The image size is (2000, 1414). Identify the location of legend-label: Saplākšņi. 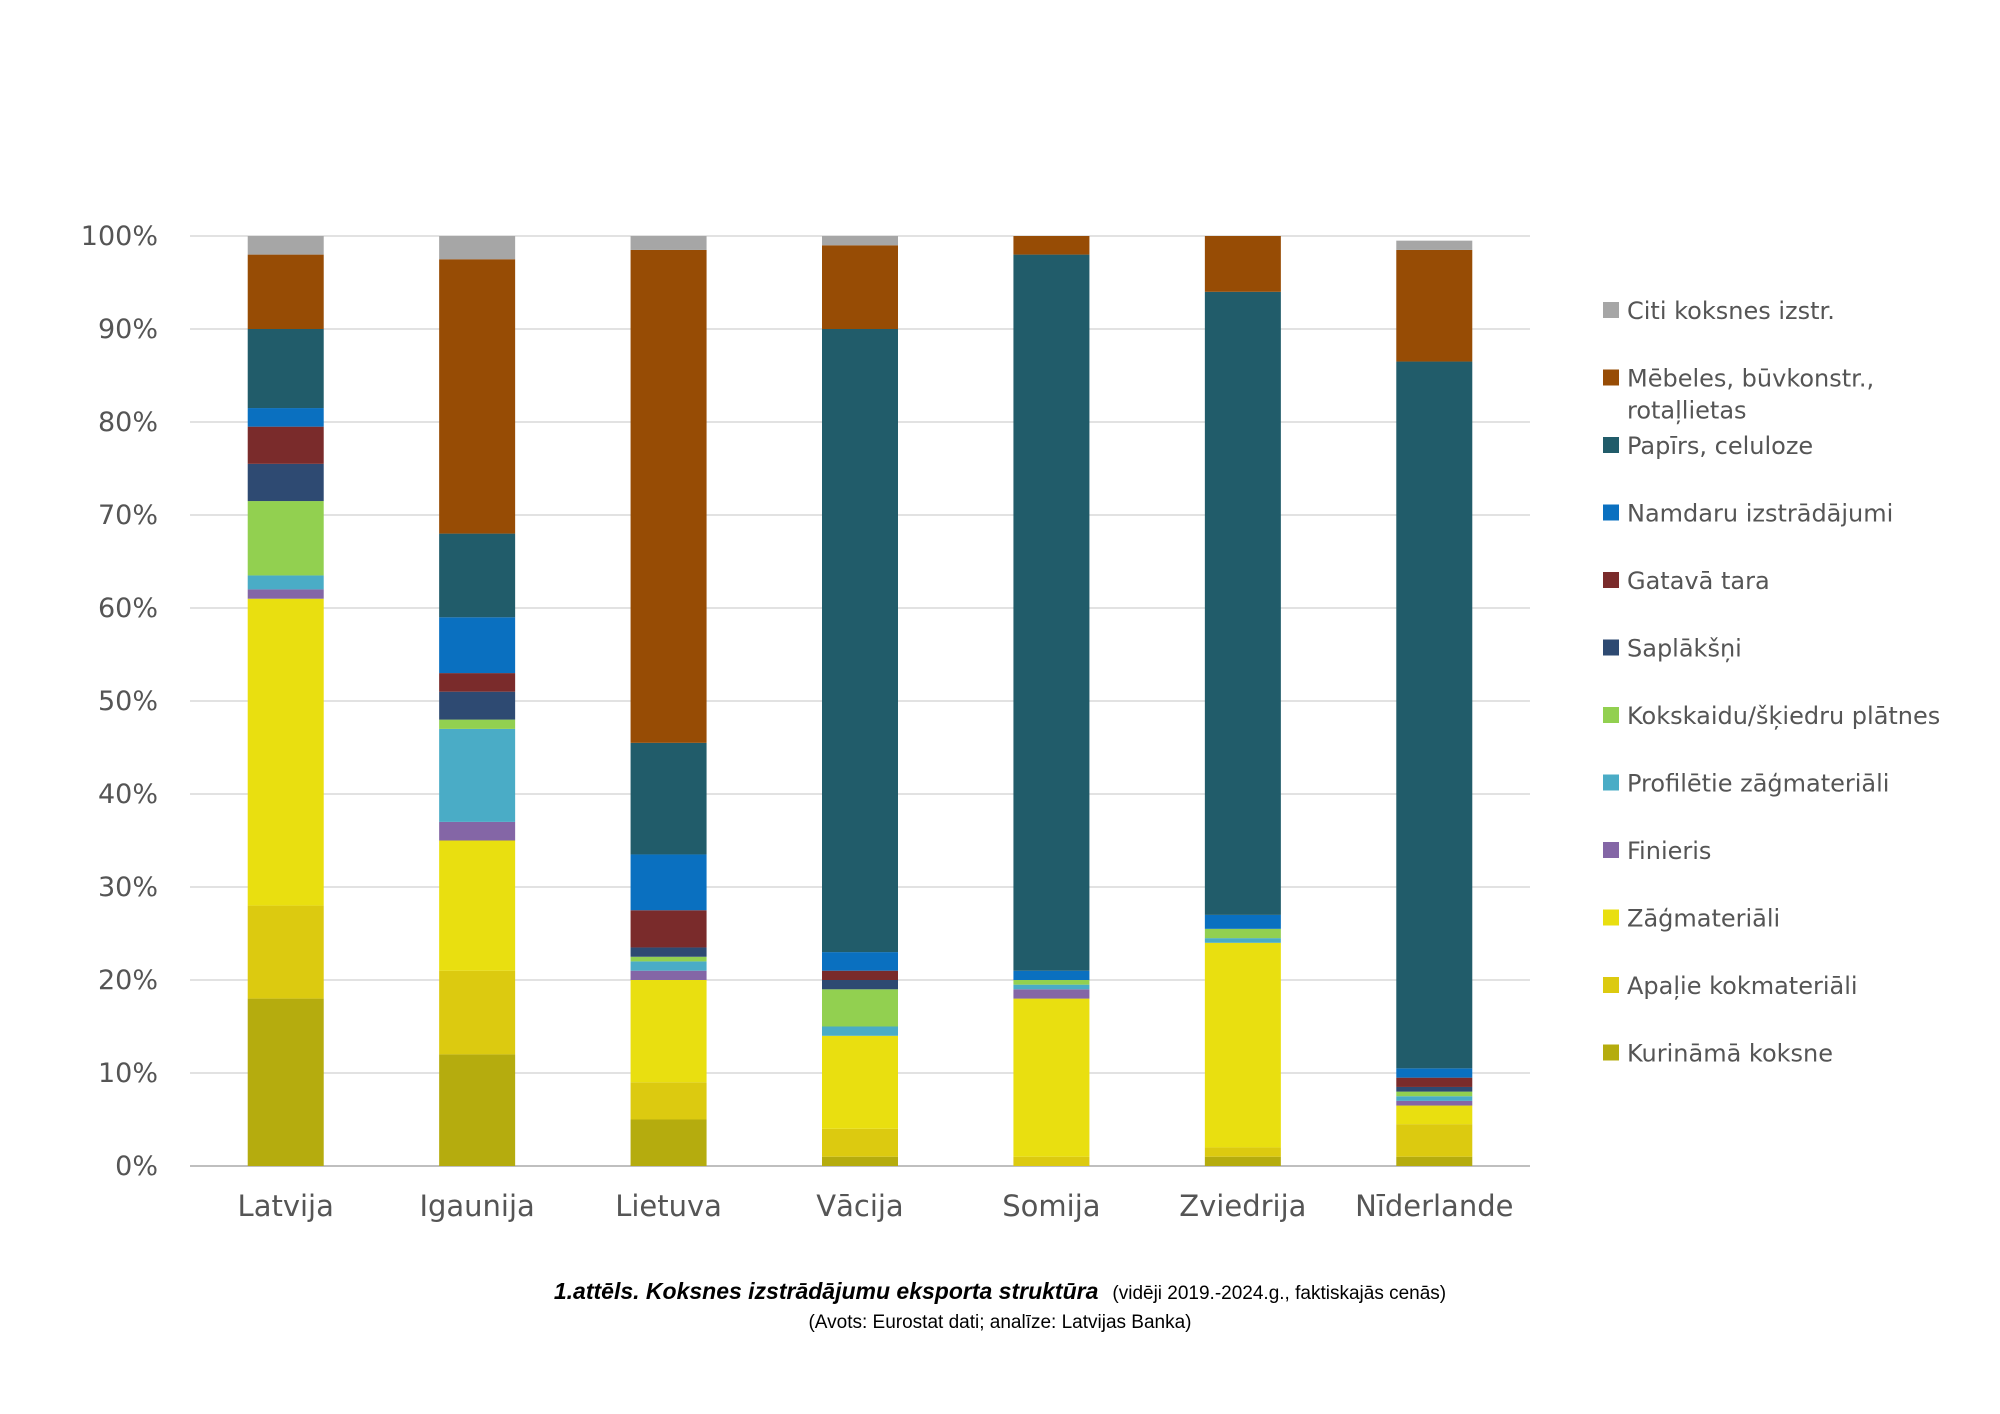
(1684, 649).